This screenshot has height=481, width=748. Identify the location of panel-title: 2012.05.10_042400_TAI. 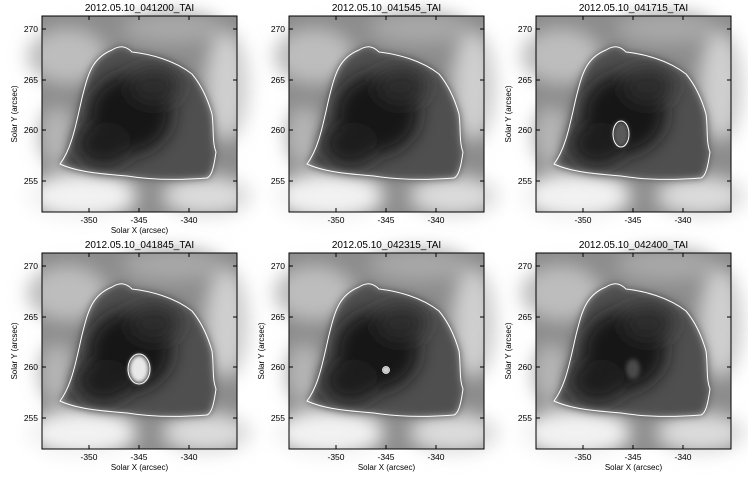
(633, 245).